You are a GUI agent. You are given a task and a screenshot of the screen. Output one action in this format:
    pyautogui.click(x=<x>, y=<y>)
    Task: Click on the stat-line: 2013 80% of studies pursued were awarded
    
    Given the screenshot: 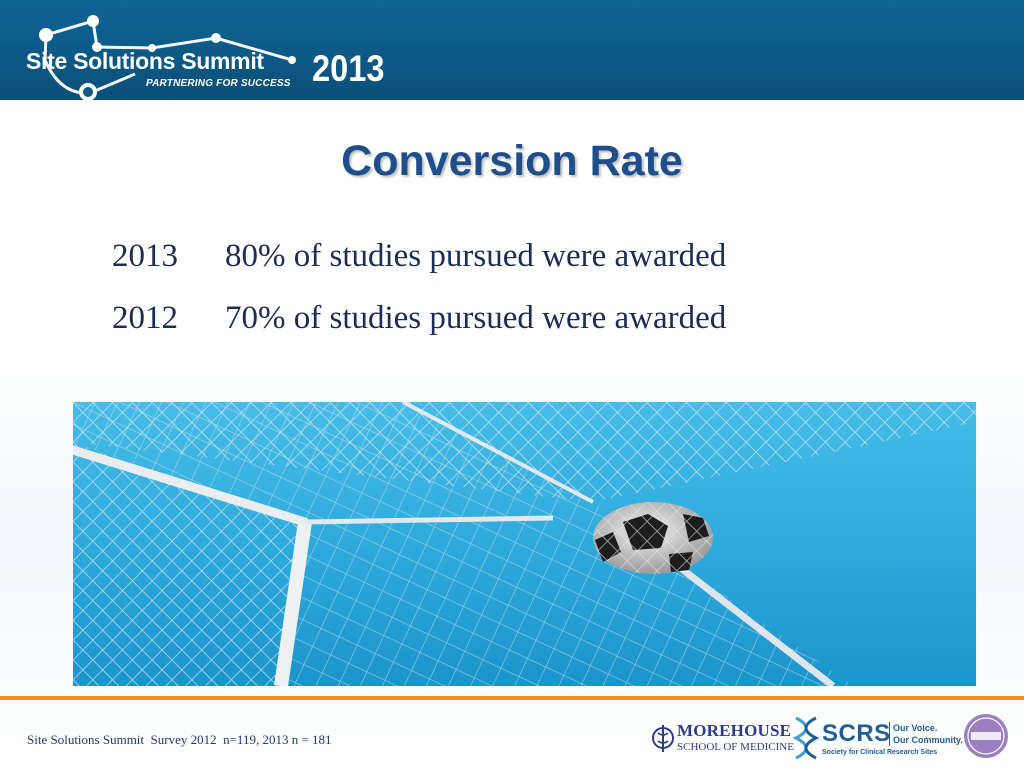 What is the action you would take?
    pyautogui.click(x=419, y=256)
    